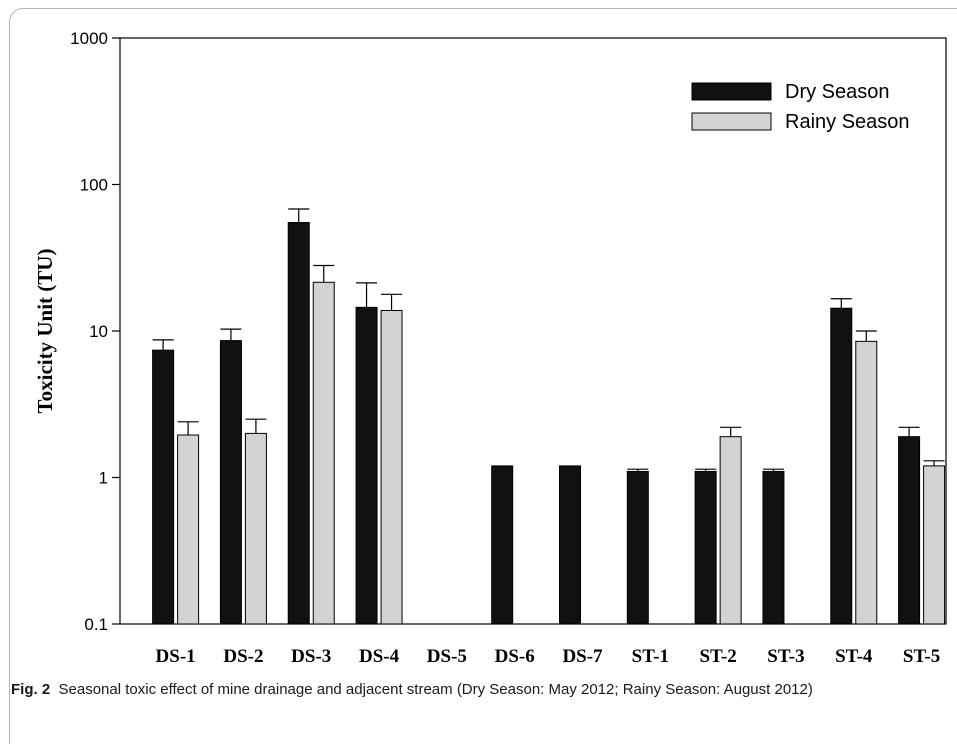 Image resolution: width=957 pixels, height=744 pixels. Describe the element at coordinates (45, 331) in the screenshot. I see `y-axis-title: Toxicity Unit (TU)` at that location.